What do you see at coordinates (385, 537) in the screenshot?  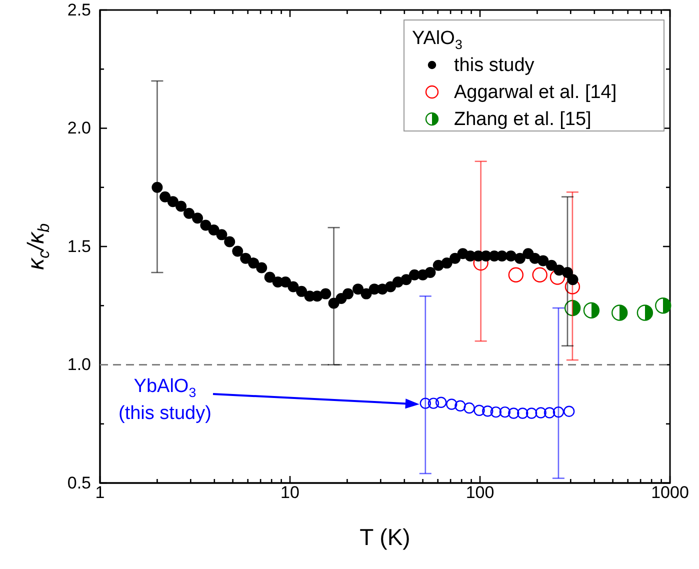 I see `x-axis-title: T (K)` at bounding box center [385, 537].